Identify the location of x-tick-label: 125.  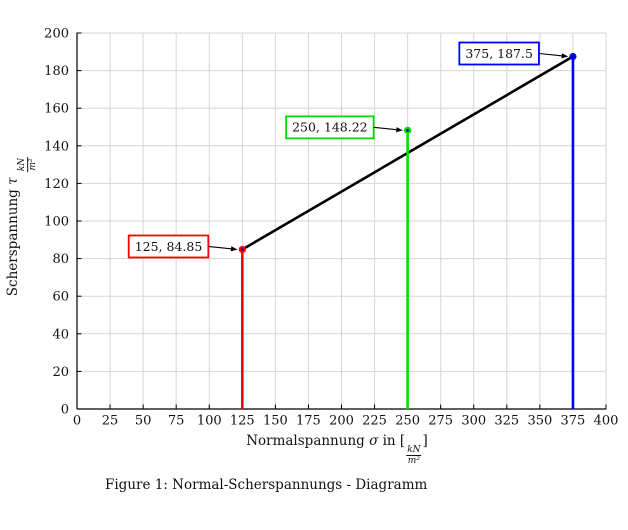
(242, 421).